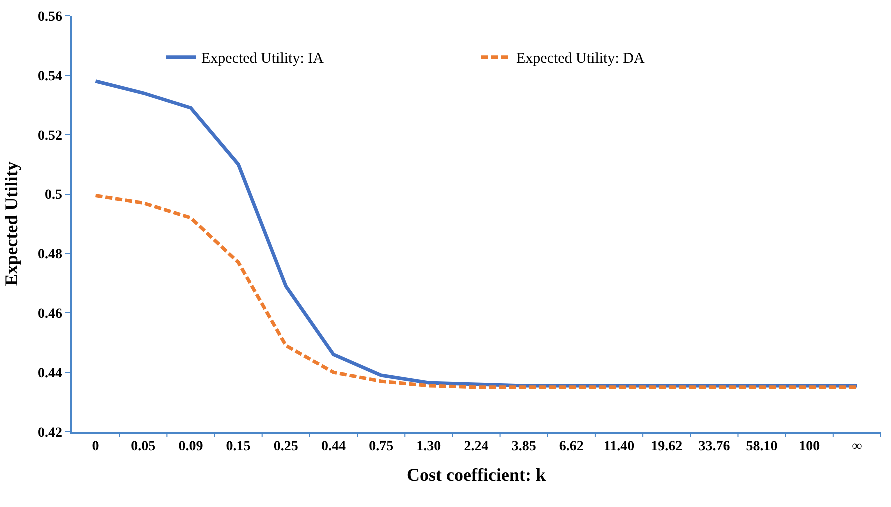 This screenshot has height=507, width=891. I want to click on y-tick-label: 0.54, so click(50, 76).